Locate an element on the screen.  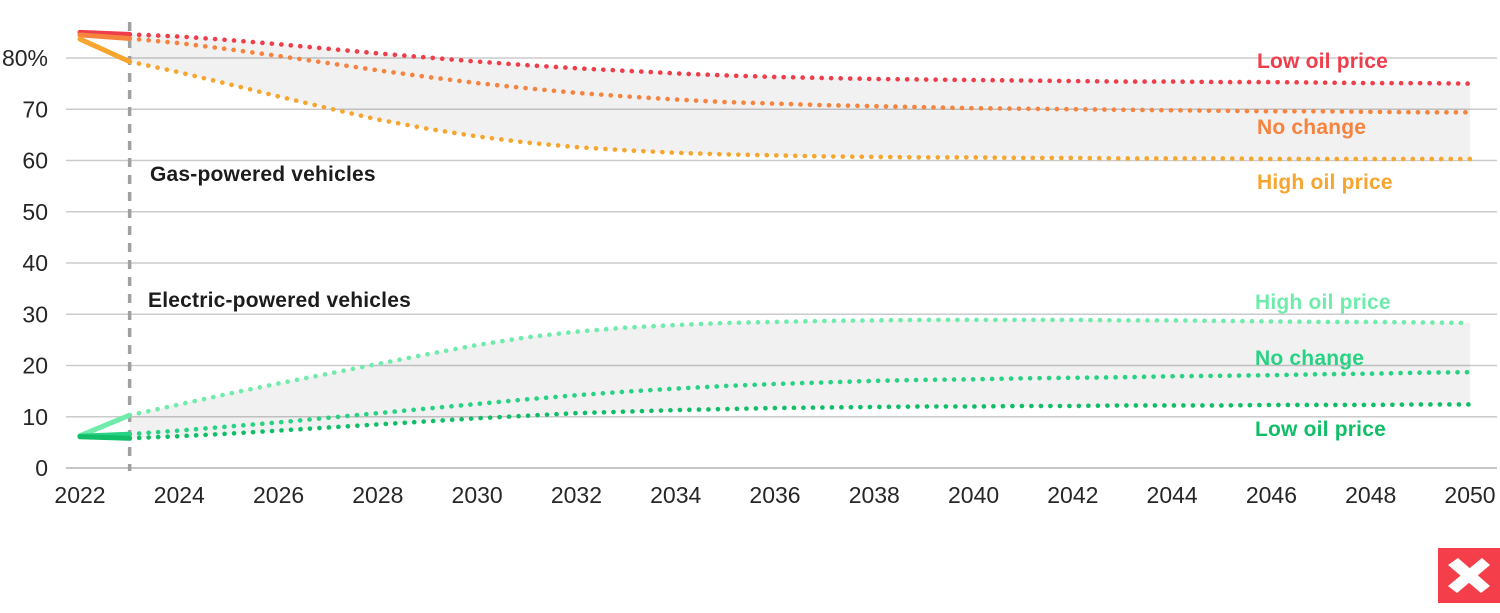
x-axis-tick-label: 2032 is located at coordinates (576, 495).